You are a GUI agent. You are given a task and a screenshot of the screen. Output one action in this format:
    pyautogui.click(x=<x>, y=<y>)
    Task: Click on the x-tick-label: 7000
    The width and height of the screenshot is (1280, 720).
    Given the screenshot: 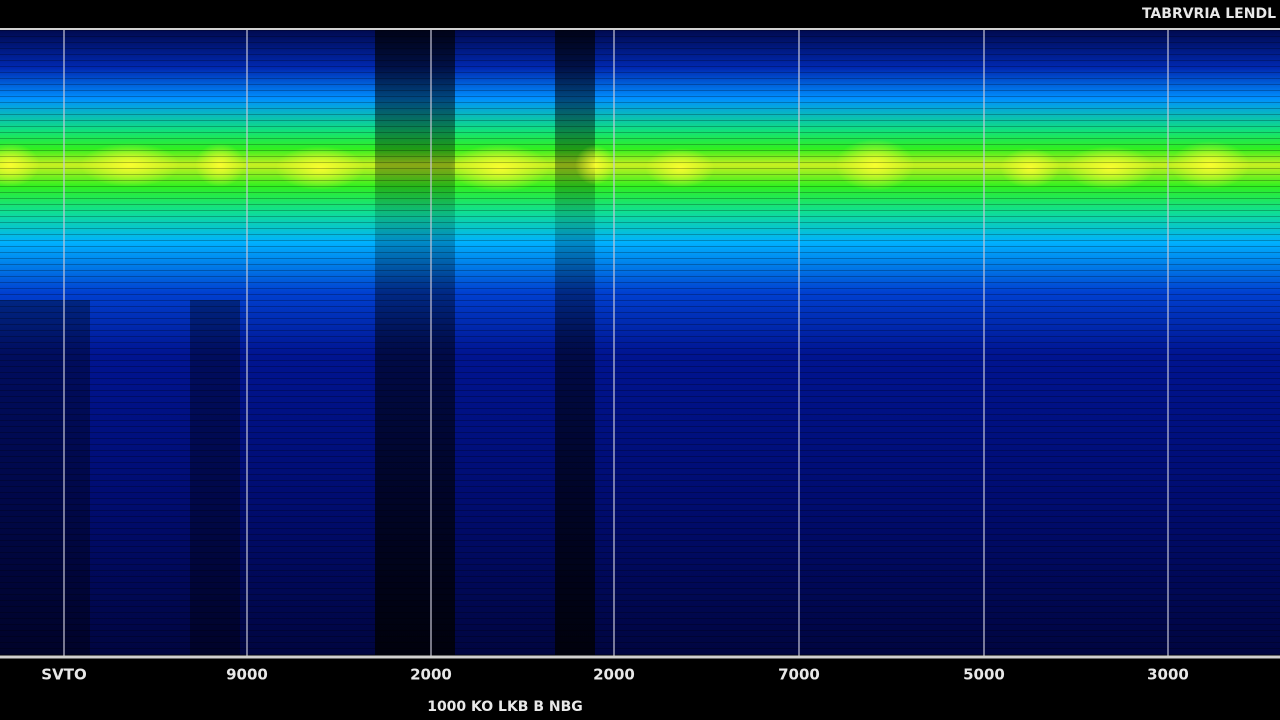 What is the action you would take?
    pyautogui.click(x=799, y=675)
    